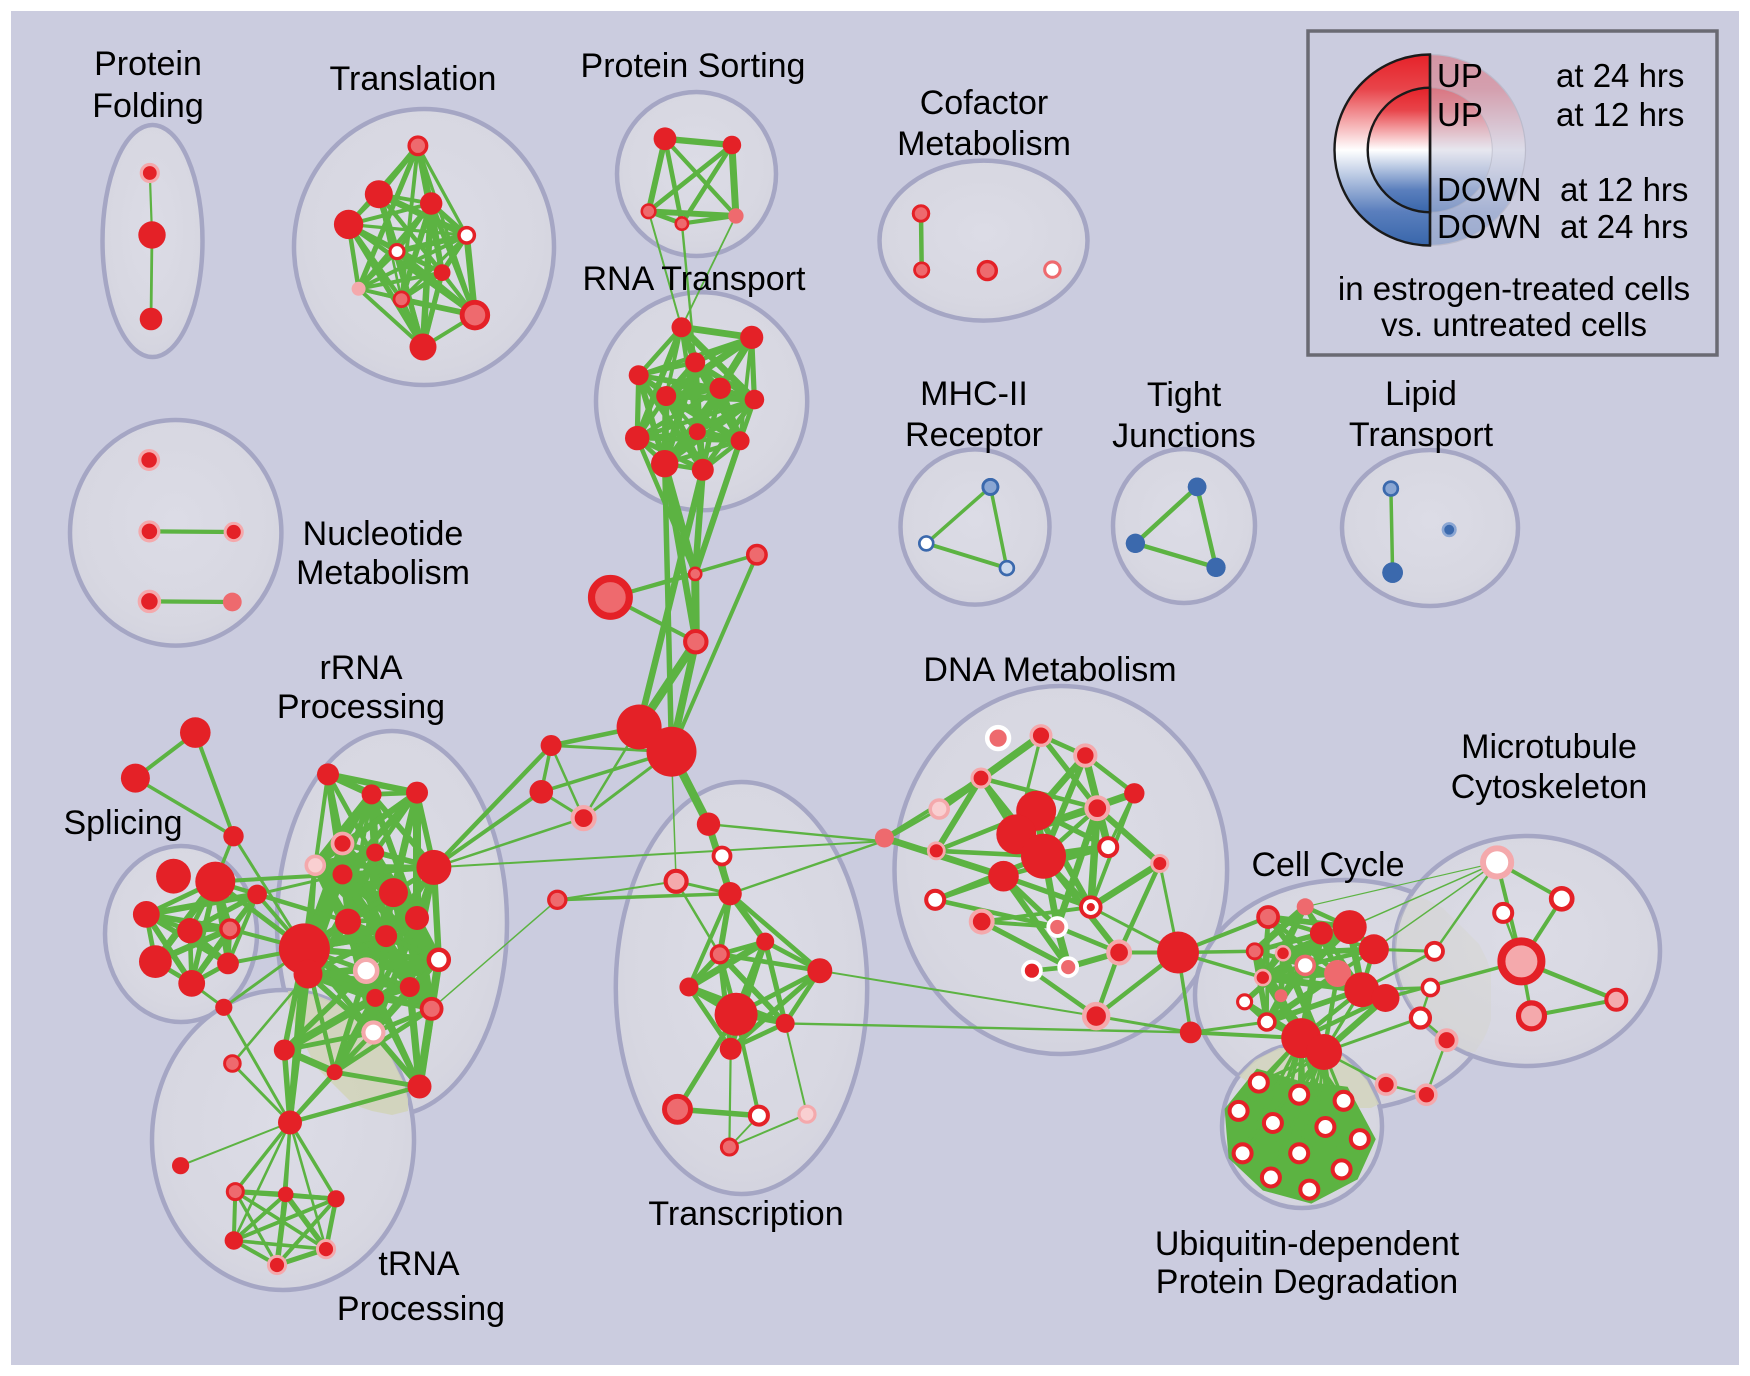 The height and width of the screenshot is (1376, 1750). Describe the element at coordinates (1514, 288) in the screenshot. I see `svg-text: in estrogen-treated cells` at that location.